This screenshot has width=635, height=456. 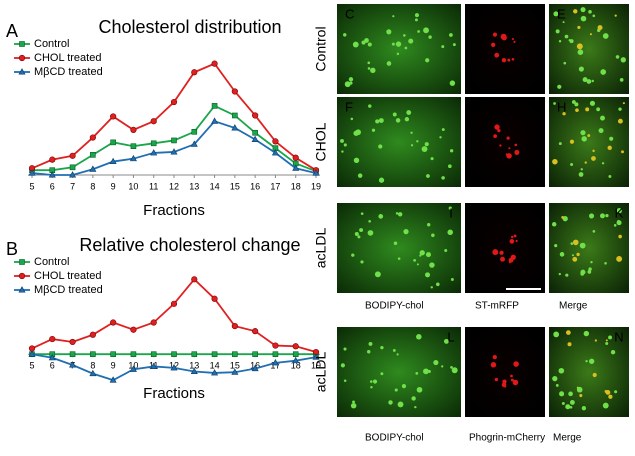 What do you see at coordinates (573, 306) in the screenshot?
I see `caption: Merge` at bounding box center [573, 306].